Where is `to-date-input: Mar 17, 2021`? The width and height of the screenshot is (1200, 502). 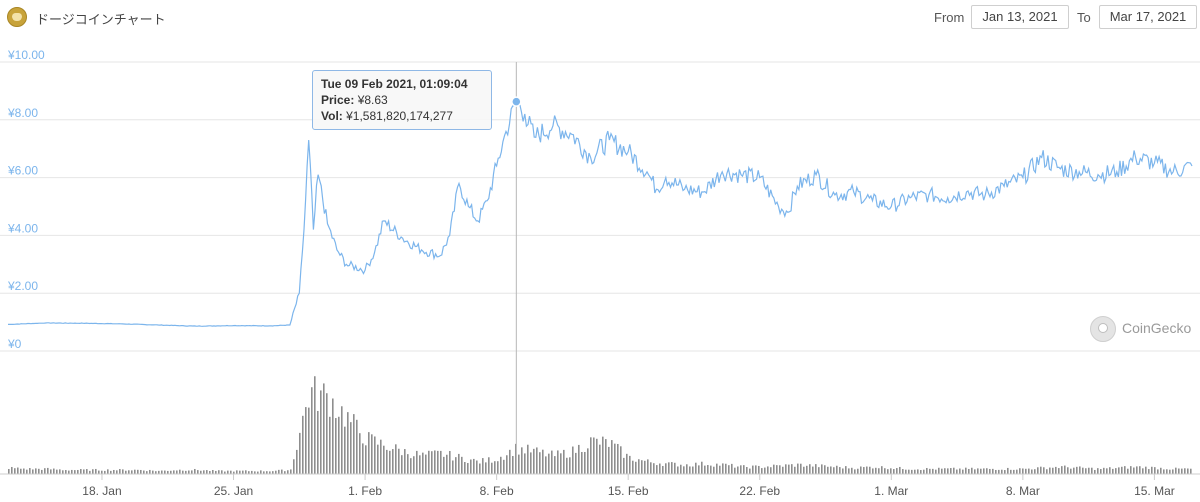 to-date-input: Mar 17, 2021 is located at coordinates (1148, 17).